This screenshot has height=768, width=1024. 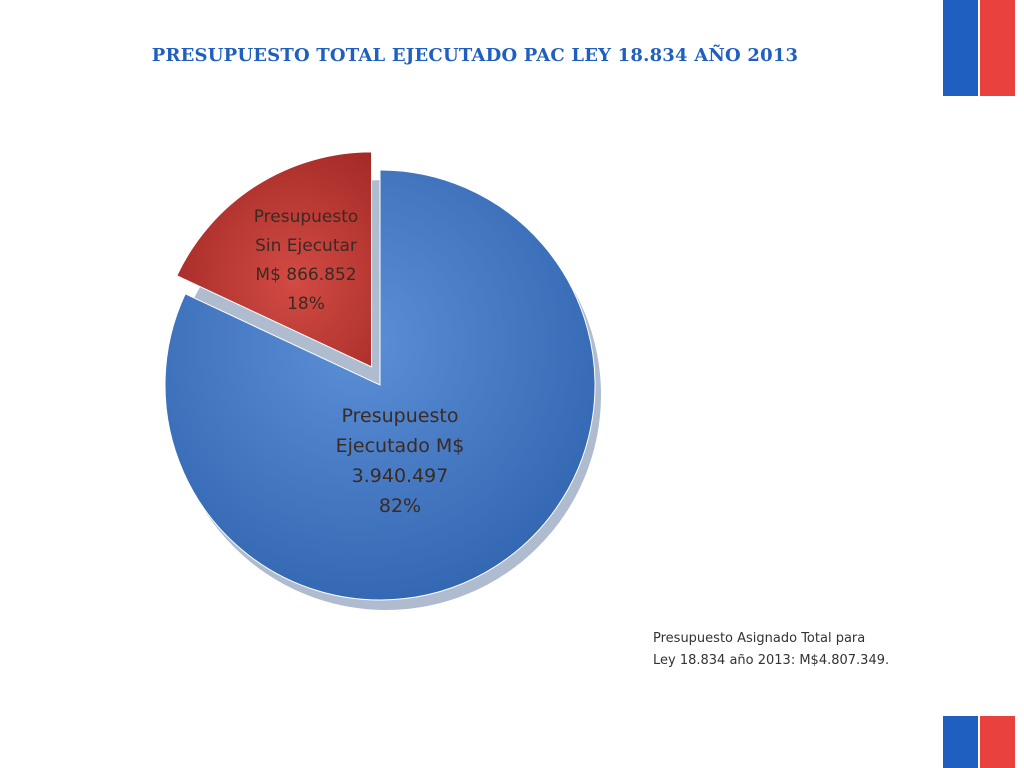 I want to click on pie-label-line: 3.940.497, so click(x=400, y=476).